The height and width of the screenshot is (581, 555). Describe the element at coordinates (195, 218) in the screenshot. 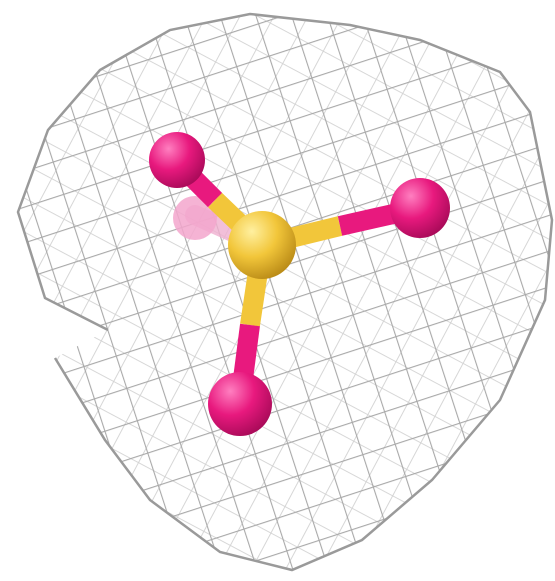

I see `oxygen-back` at that location.